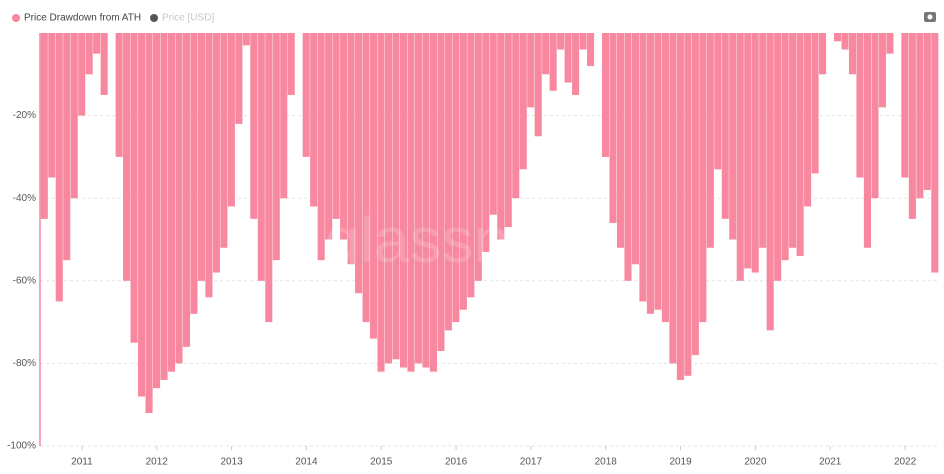  What do you see at coordinates (830, 462) in the screenshot?
I see `x-tick-label: 2021` at bounding box center [830, 462].